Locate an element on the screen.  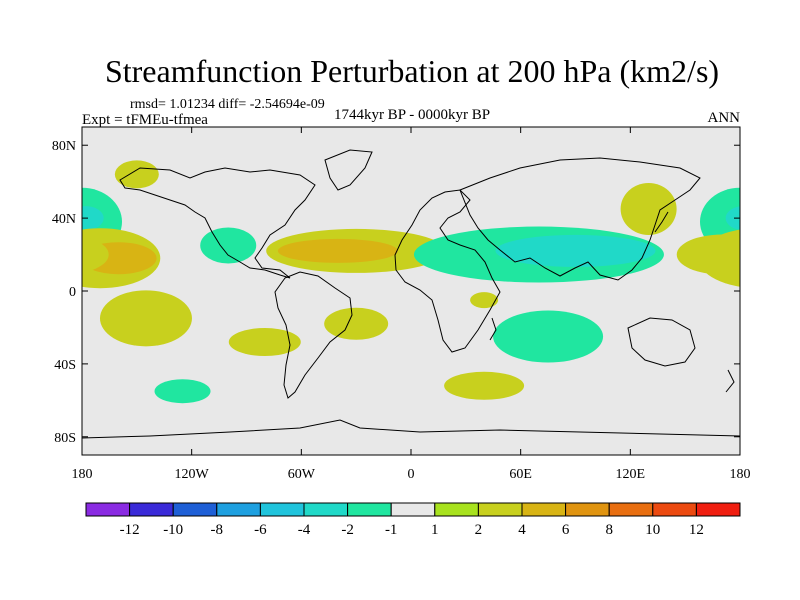
y-tick-label-4: 80S is located at coordinates (65, 438).